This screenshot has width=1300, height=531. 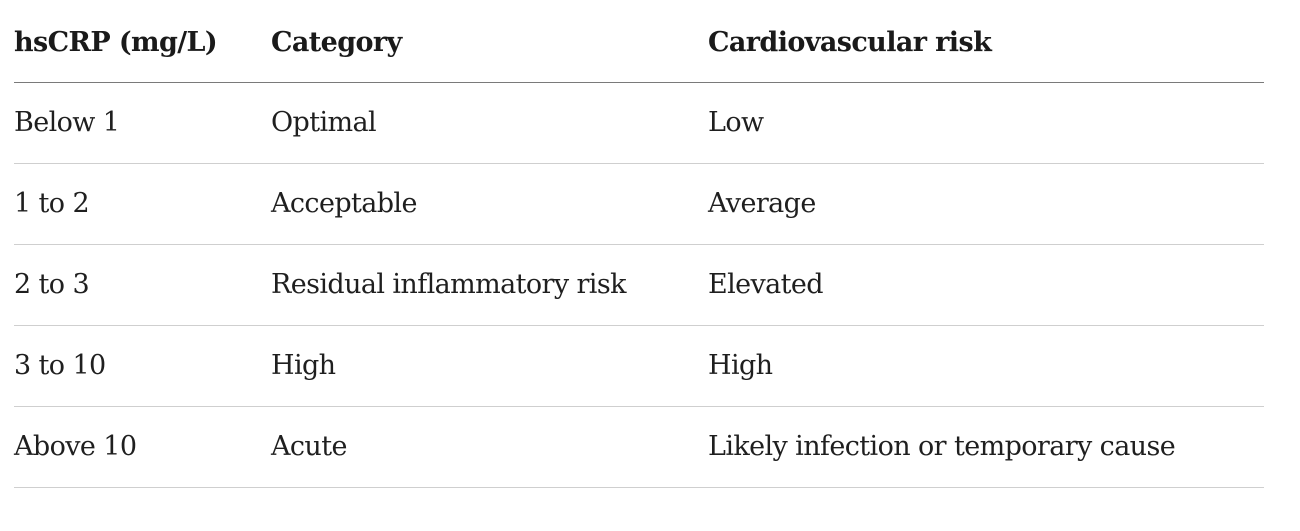 What do you see at coordinates (142, 41) in the screenshot?
I see `header-hscrp: hsCRP (mg/L)` at bounding box center [142, 41].